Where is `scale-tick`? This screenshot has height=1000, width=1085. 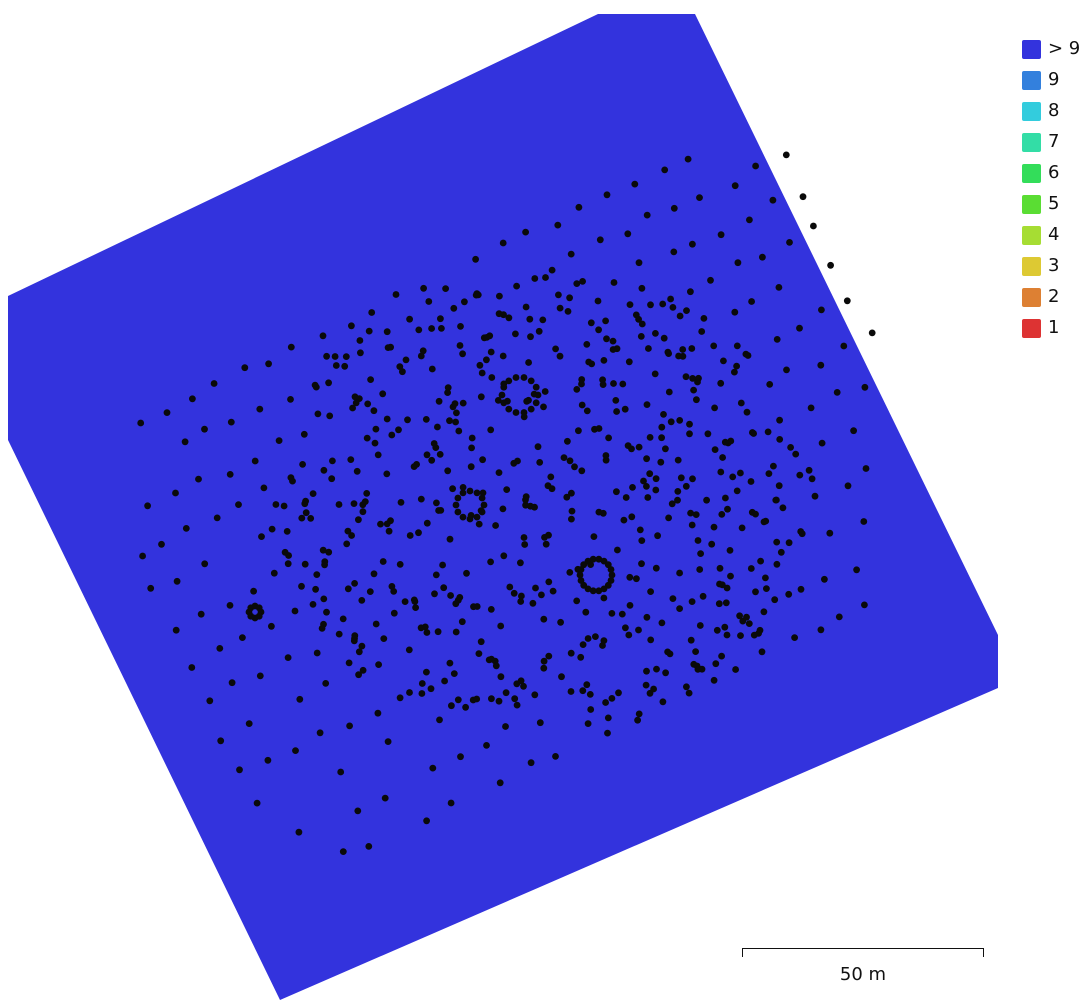 scale-tick is located at coordinates (983, 952).